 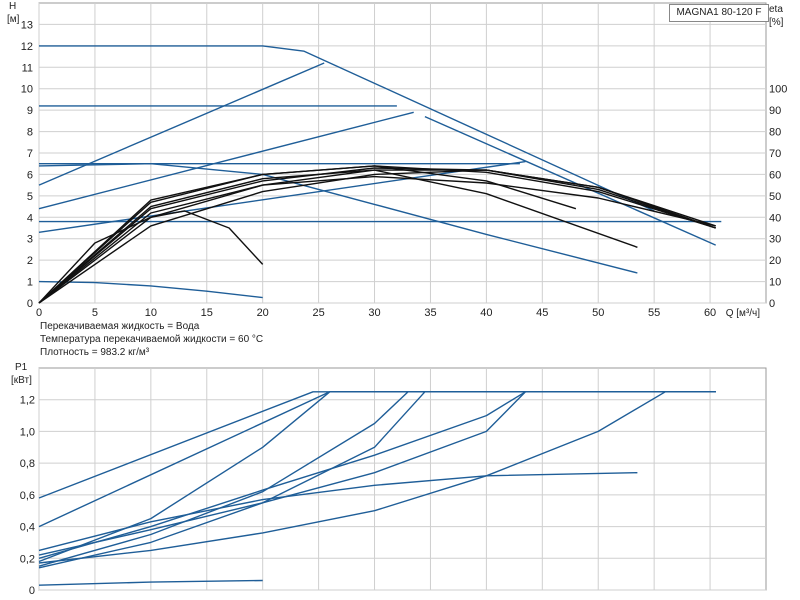 I want to click on head-y-tick-label: 7, so click(x=30, y=154).